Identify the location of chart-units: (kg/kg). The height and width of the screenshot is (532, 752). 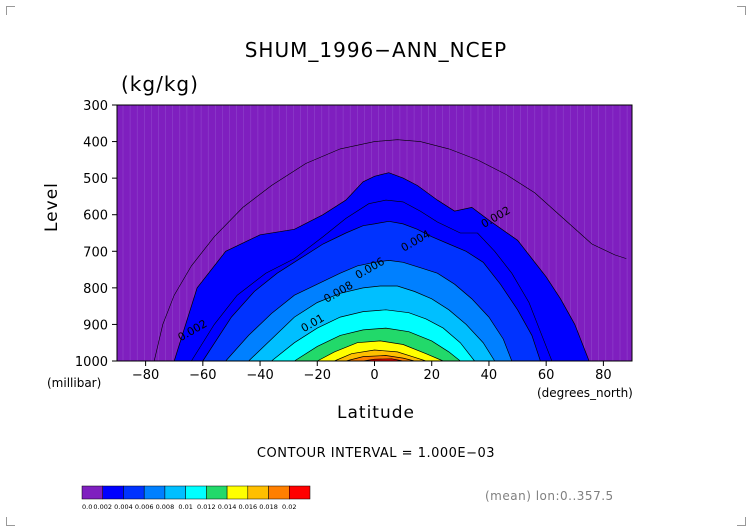
(160, 84).